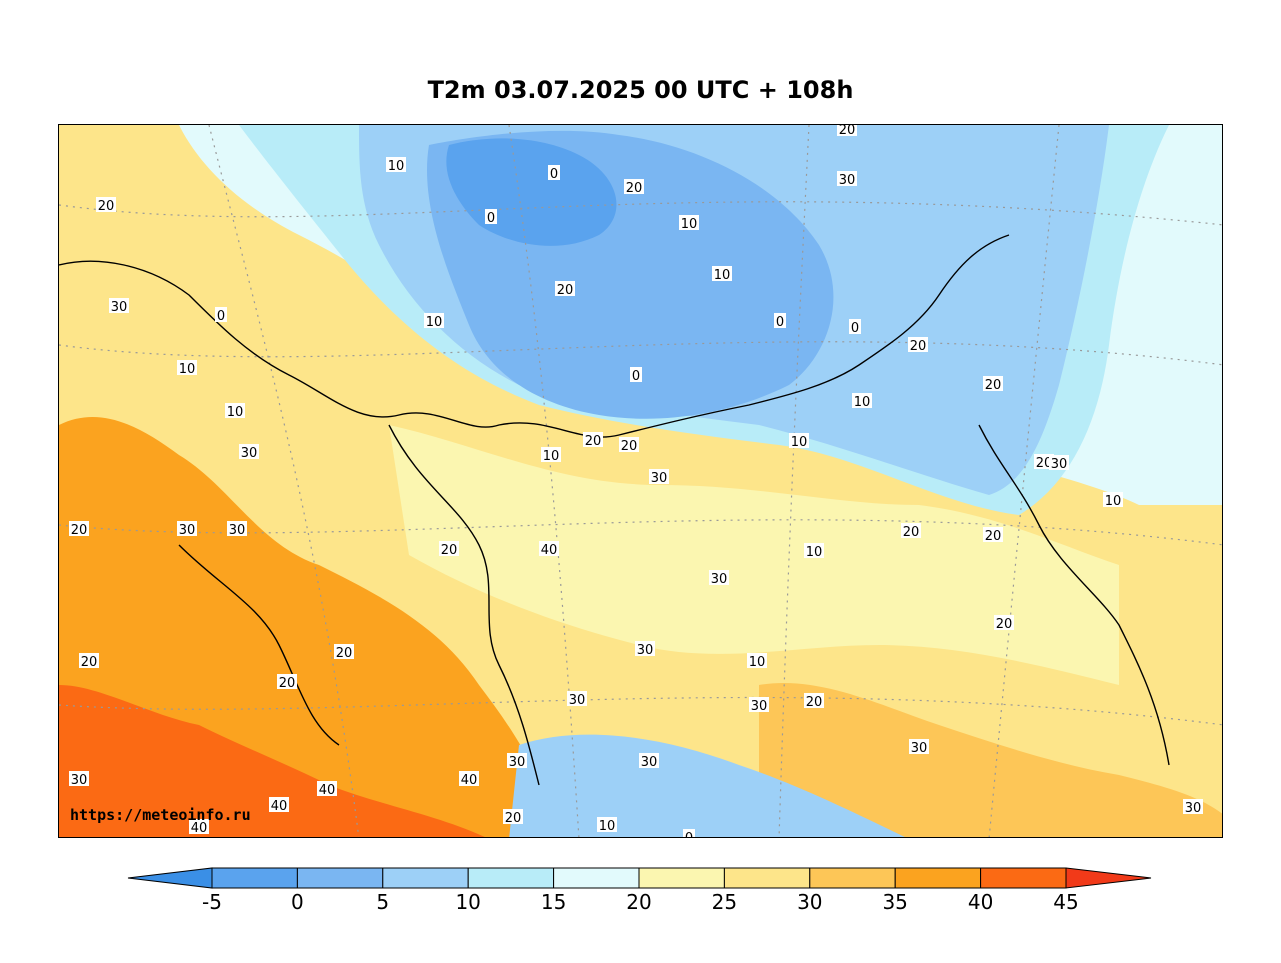 The width and height of the screenshot is (1281, 963). Describe the element at coordinates (468, 902) in the screenshot. I see `colorbar-tick-label: 10` at that location.